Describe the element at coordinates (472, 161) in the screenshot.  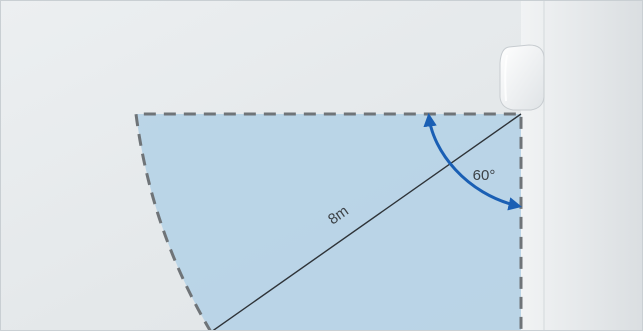
I see `sweep-angle-arrow` at that location.